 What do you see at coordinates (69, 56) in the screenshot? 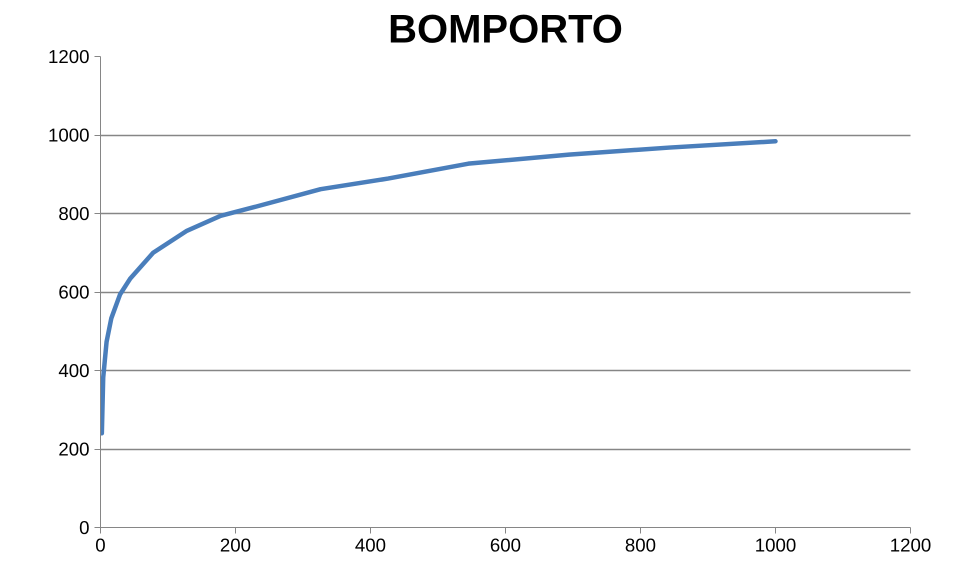
I see `y-tick-label: 1200` at bounding box center [69, 56].